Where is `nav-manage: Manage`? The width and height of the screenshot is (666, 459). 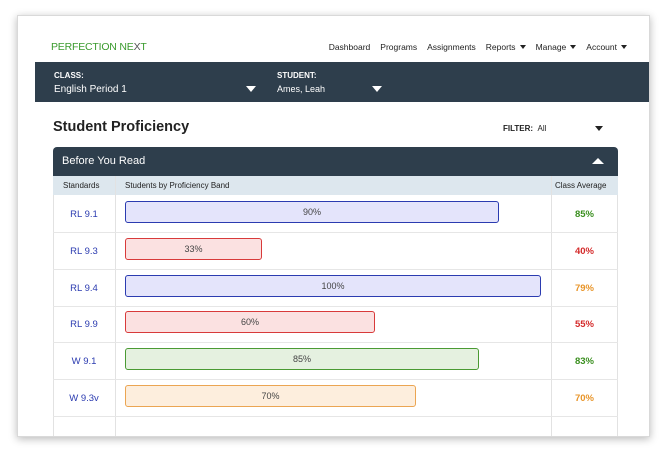
nav-manage: Manage is located at coordinates (556, 47).